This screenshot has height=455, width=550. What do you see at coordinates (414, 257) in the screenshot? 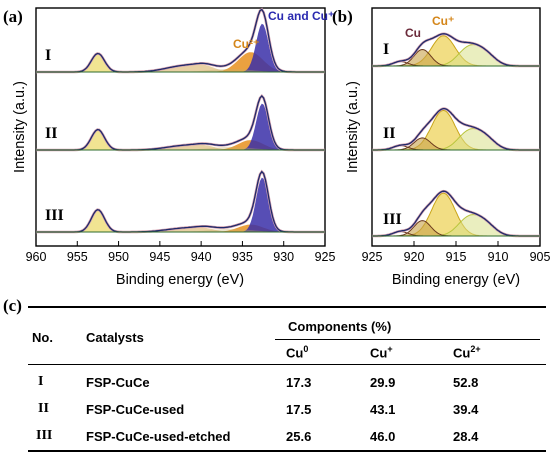
I see `x-tick-label: 920` at bounding box center [414, 257].